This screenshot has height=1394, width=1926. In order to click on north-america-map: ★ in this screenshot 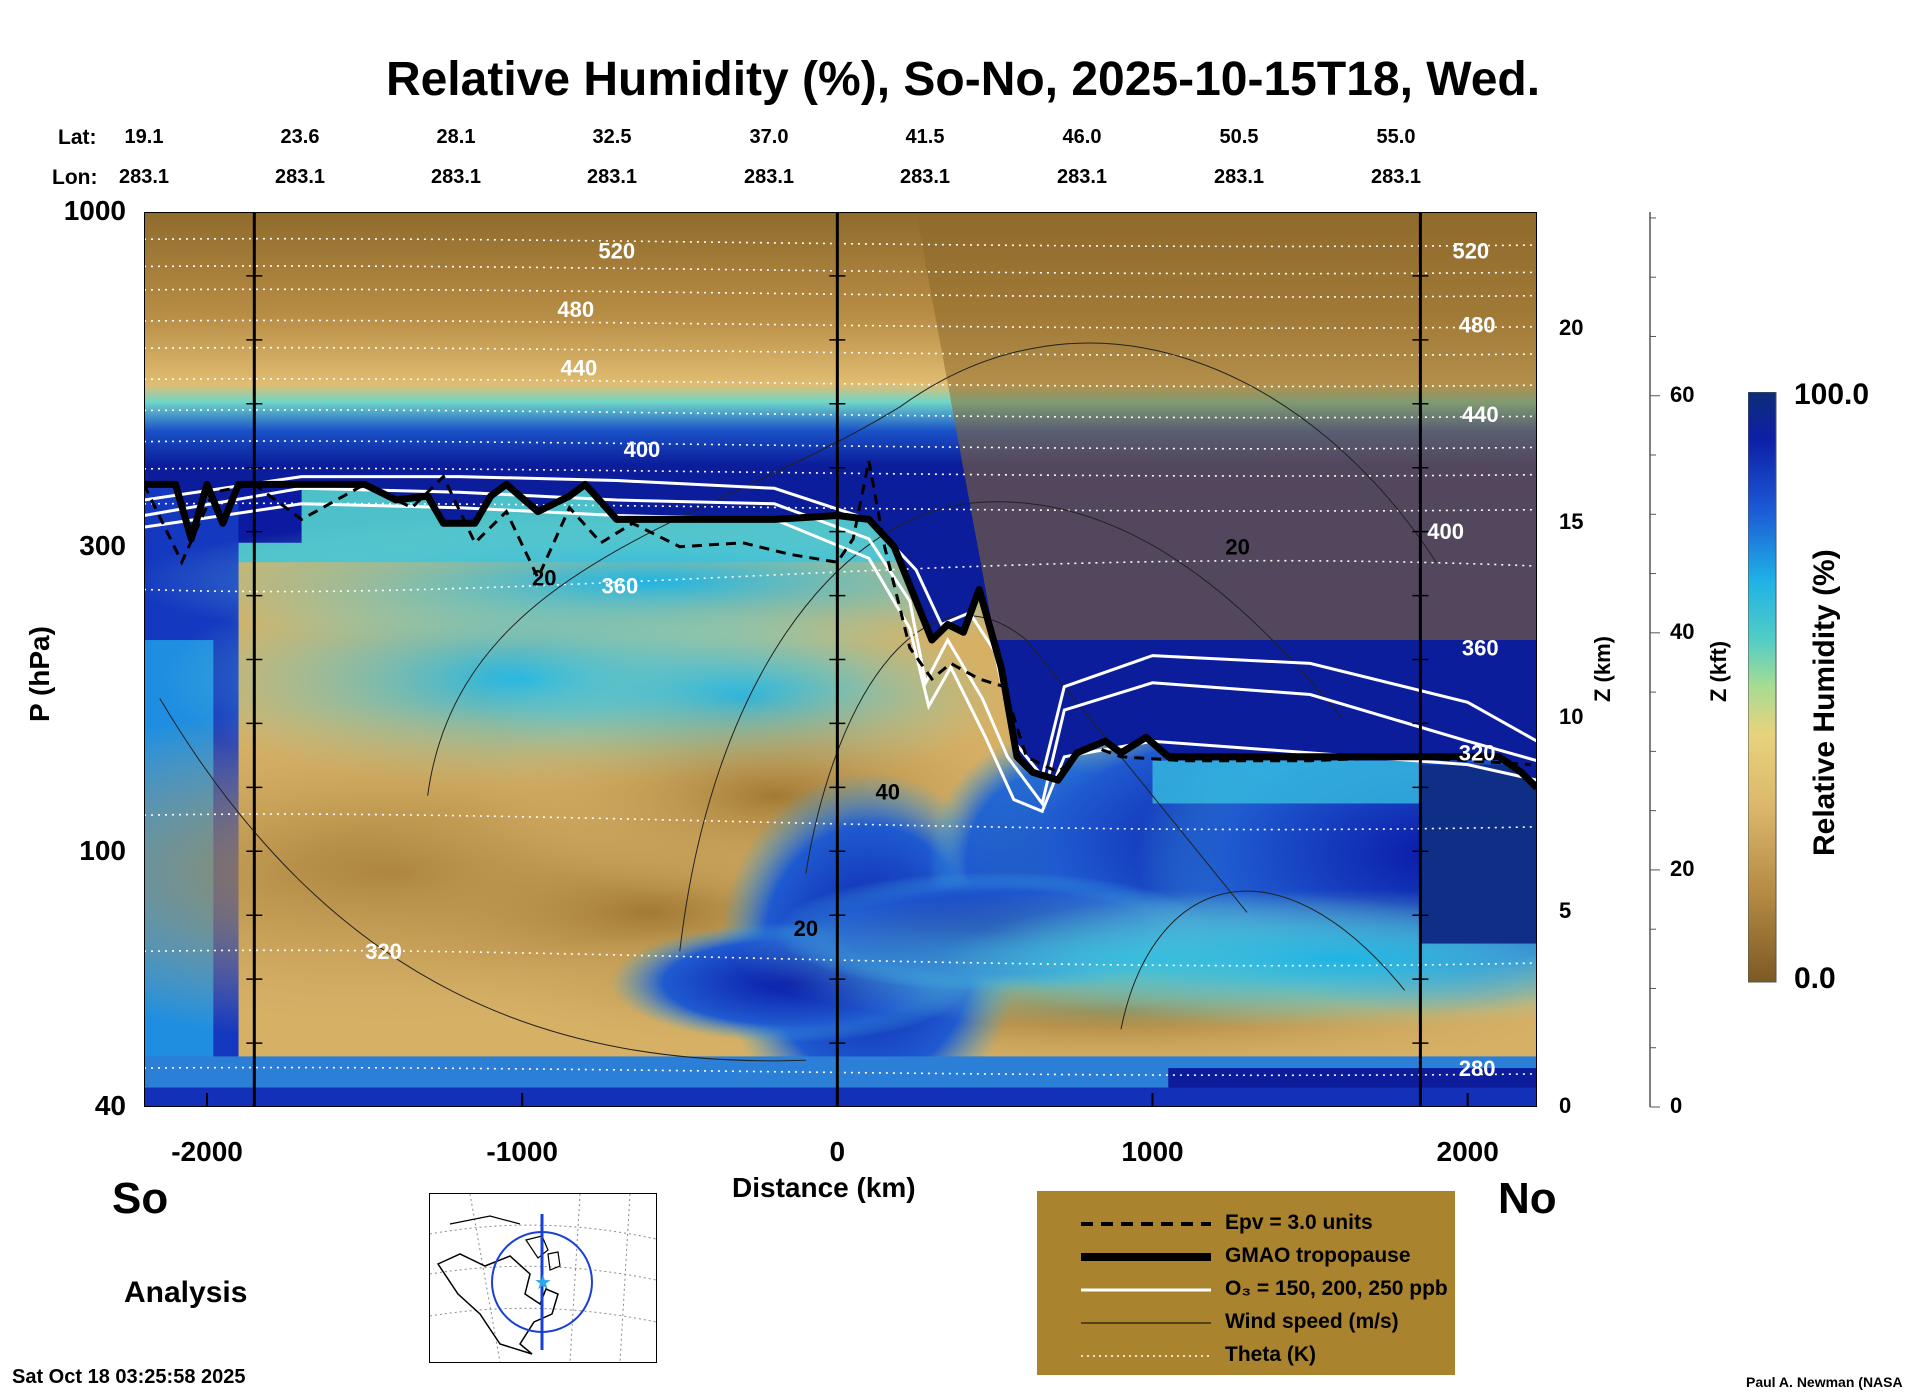, I will do `click(543, 1278)`.